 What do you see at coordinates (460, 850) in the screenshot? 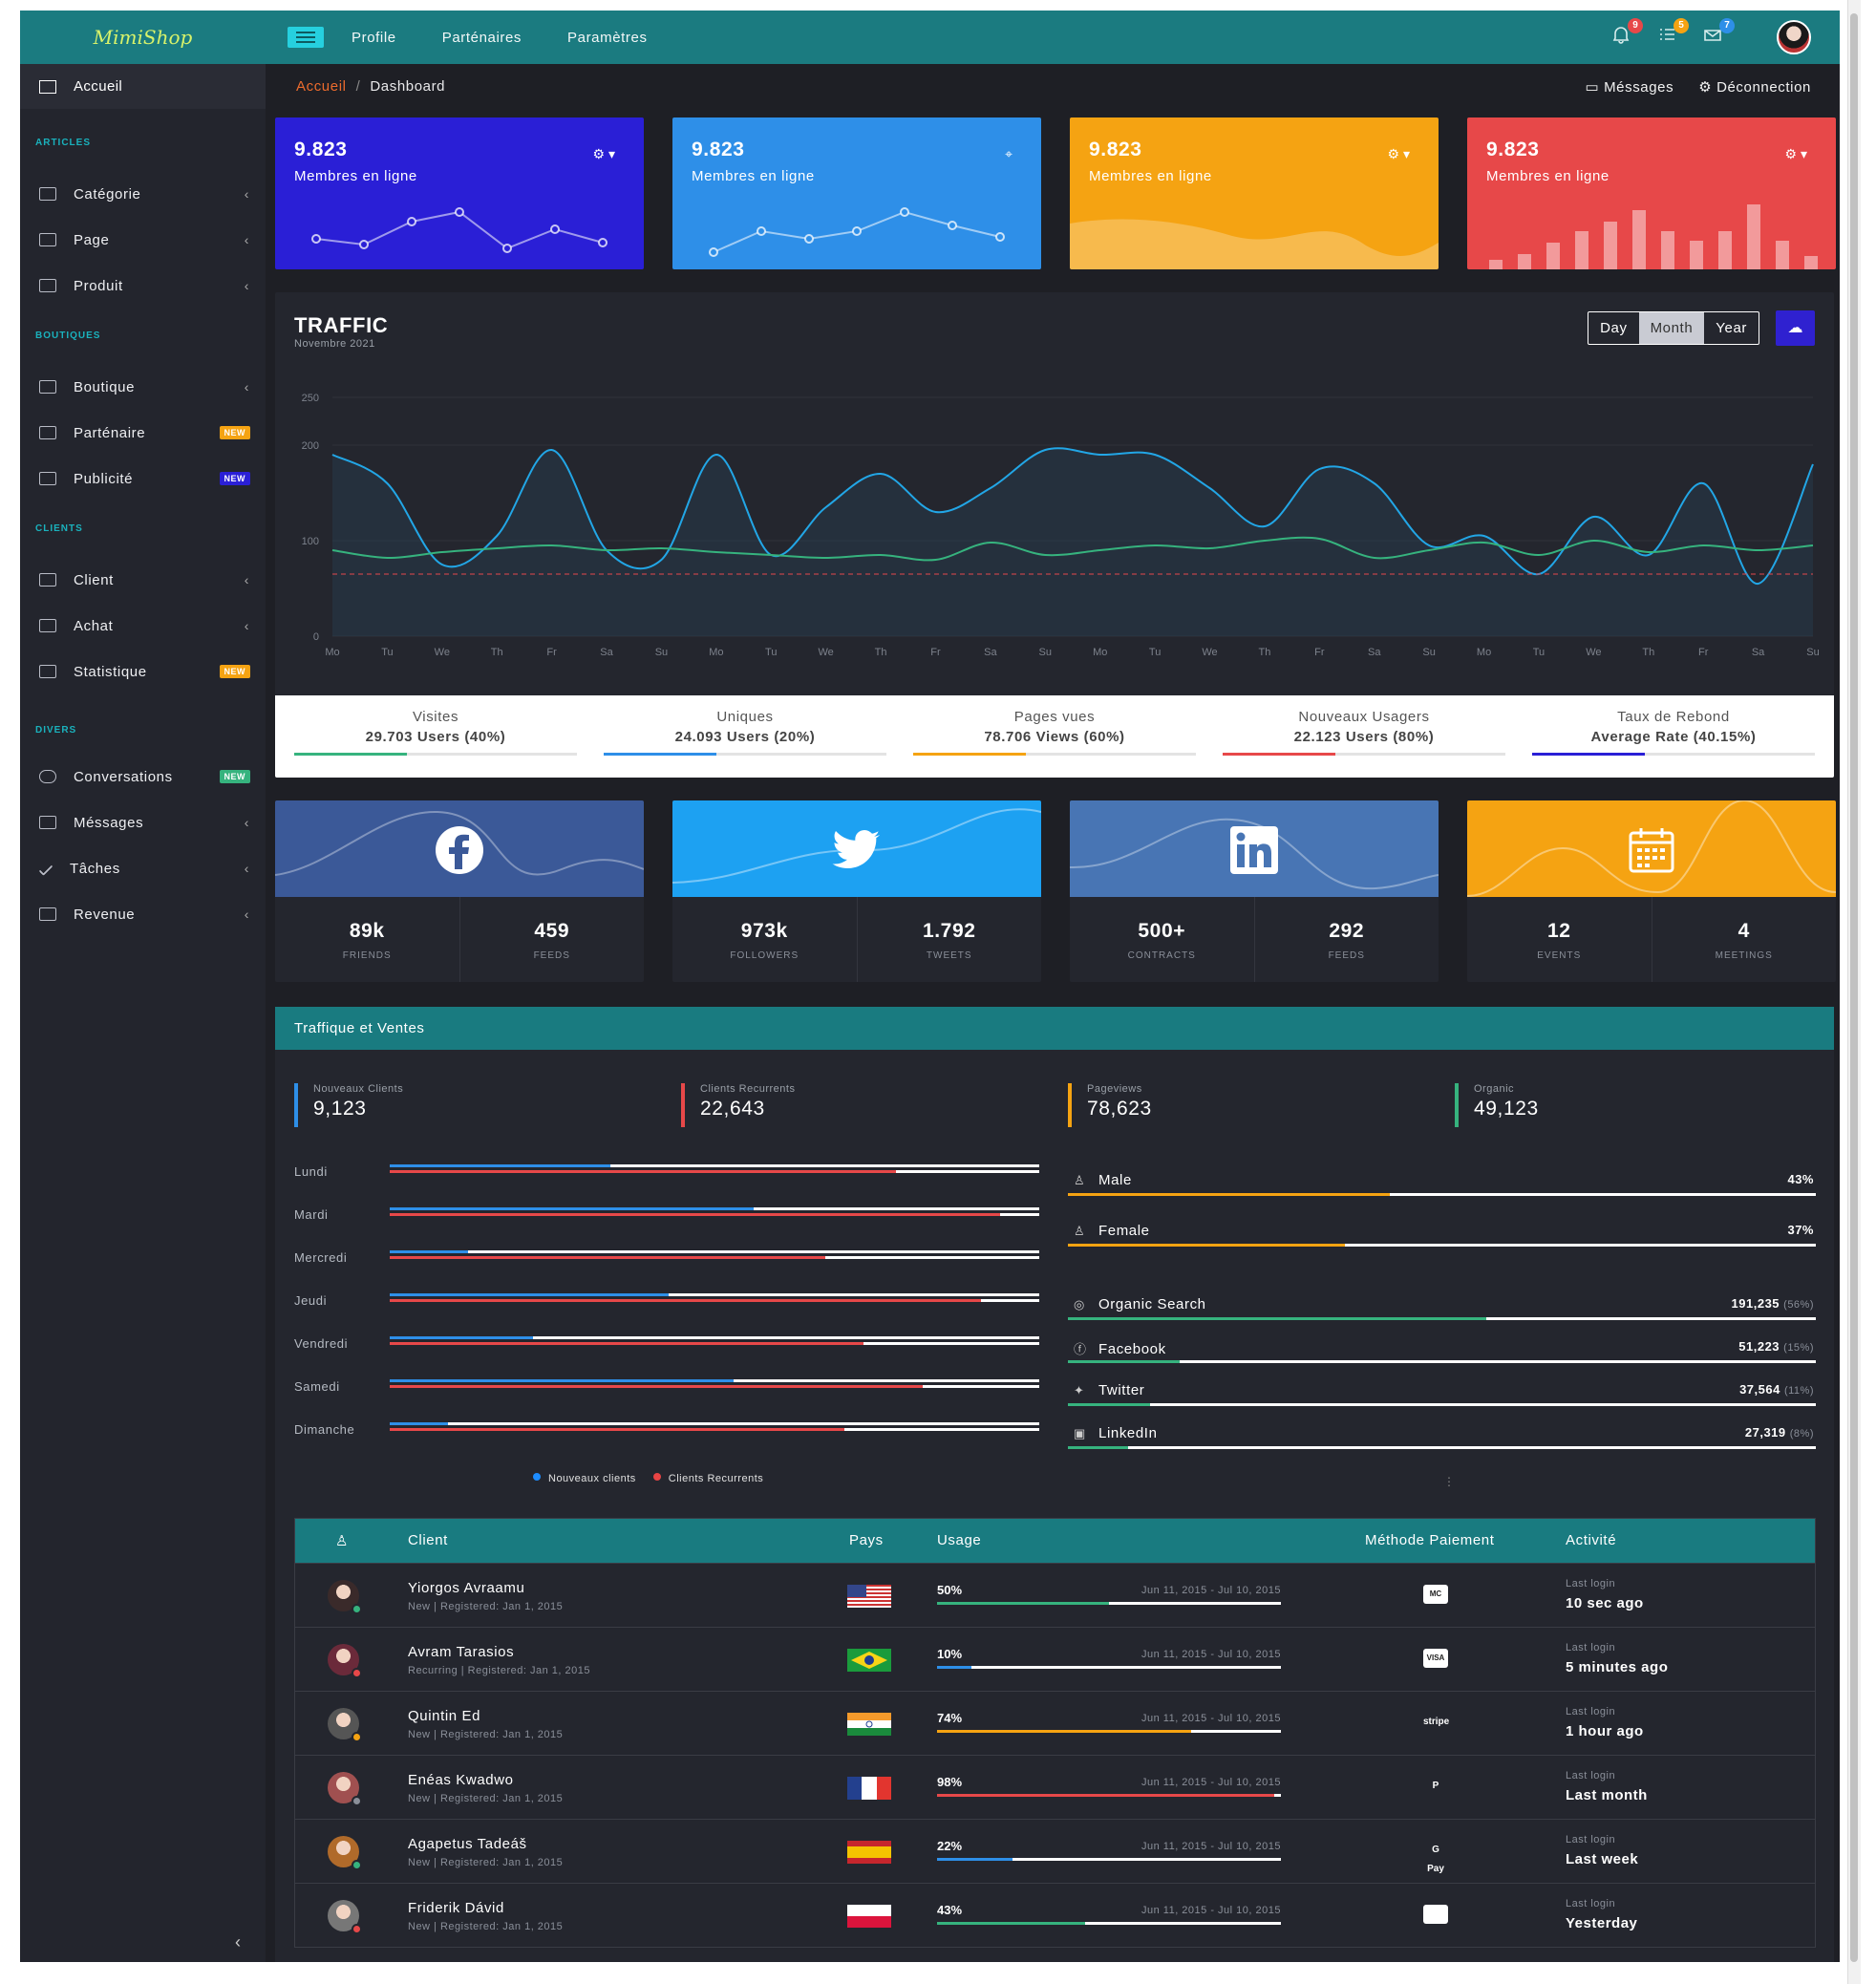
I see `facebook-icon` at bounding box center [460, 850].